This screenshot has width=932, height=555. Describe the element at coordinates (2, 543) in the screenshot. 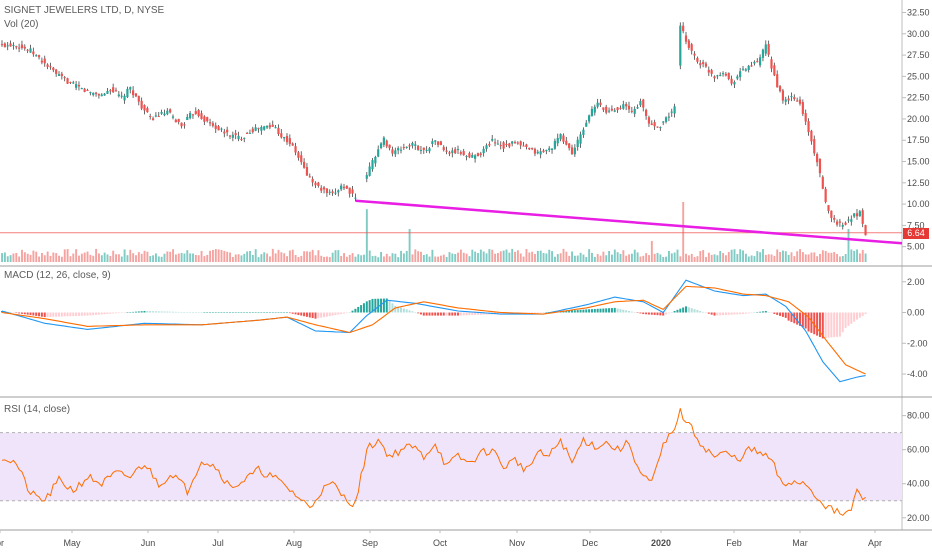

I see `time-tick-label: pr` at that location.